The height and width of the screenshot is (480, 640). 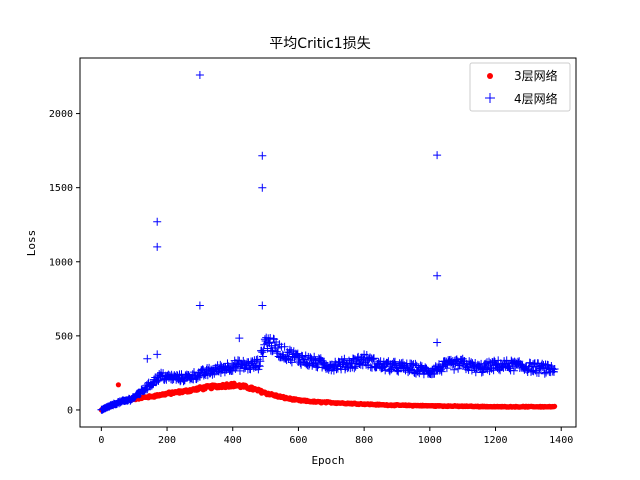 I want to click on y-tick-label: 1500, so click(x=61, y=188).